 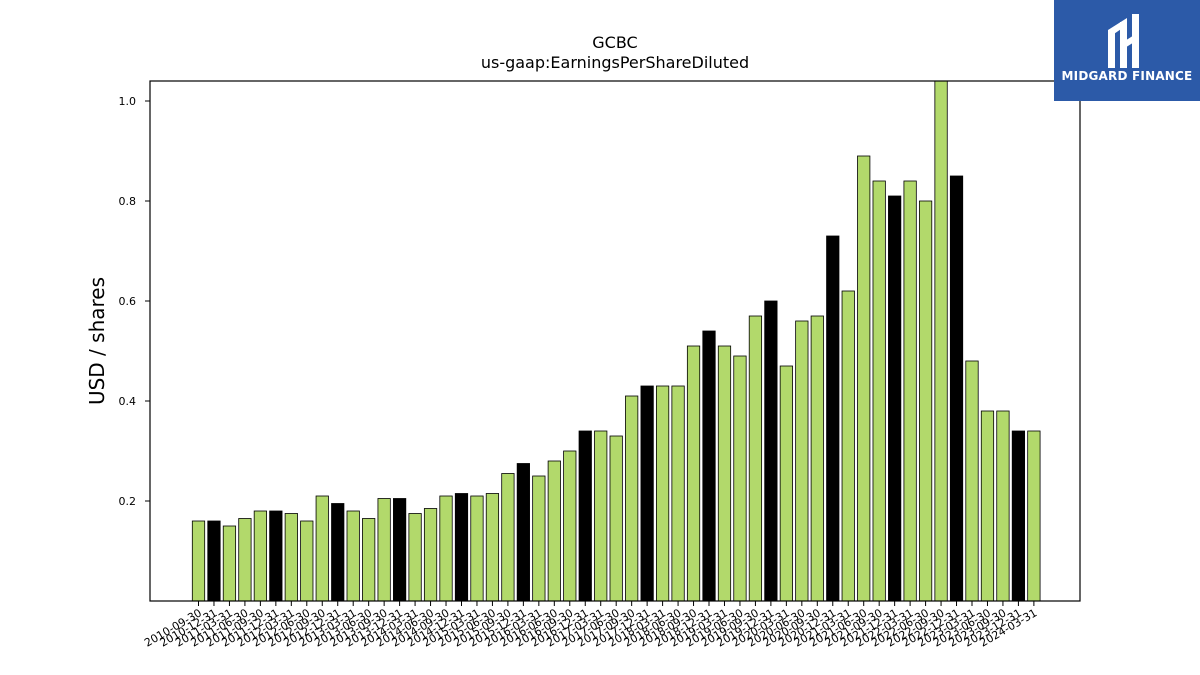 I want to click on y-tick-label: 0.4, so click(x=128, y=401).